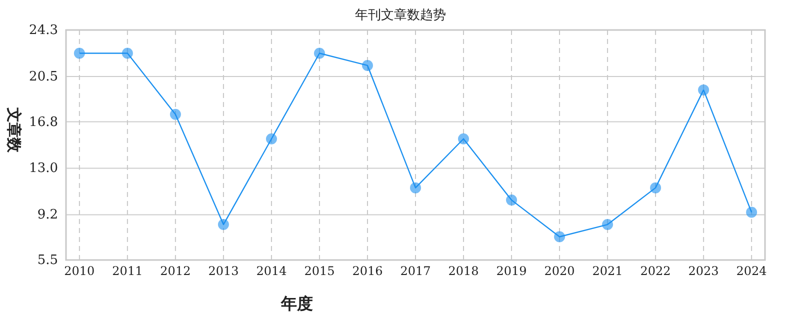  Describe the element at coordinates (607, 271) in the screenshot. I see `x-tick-label: 2021` at that location.